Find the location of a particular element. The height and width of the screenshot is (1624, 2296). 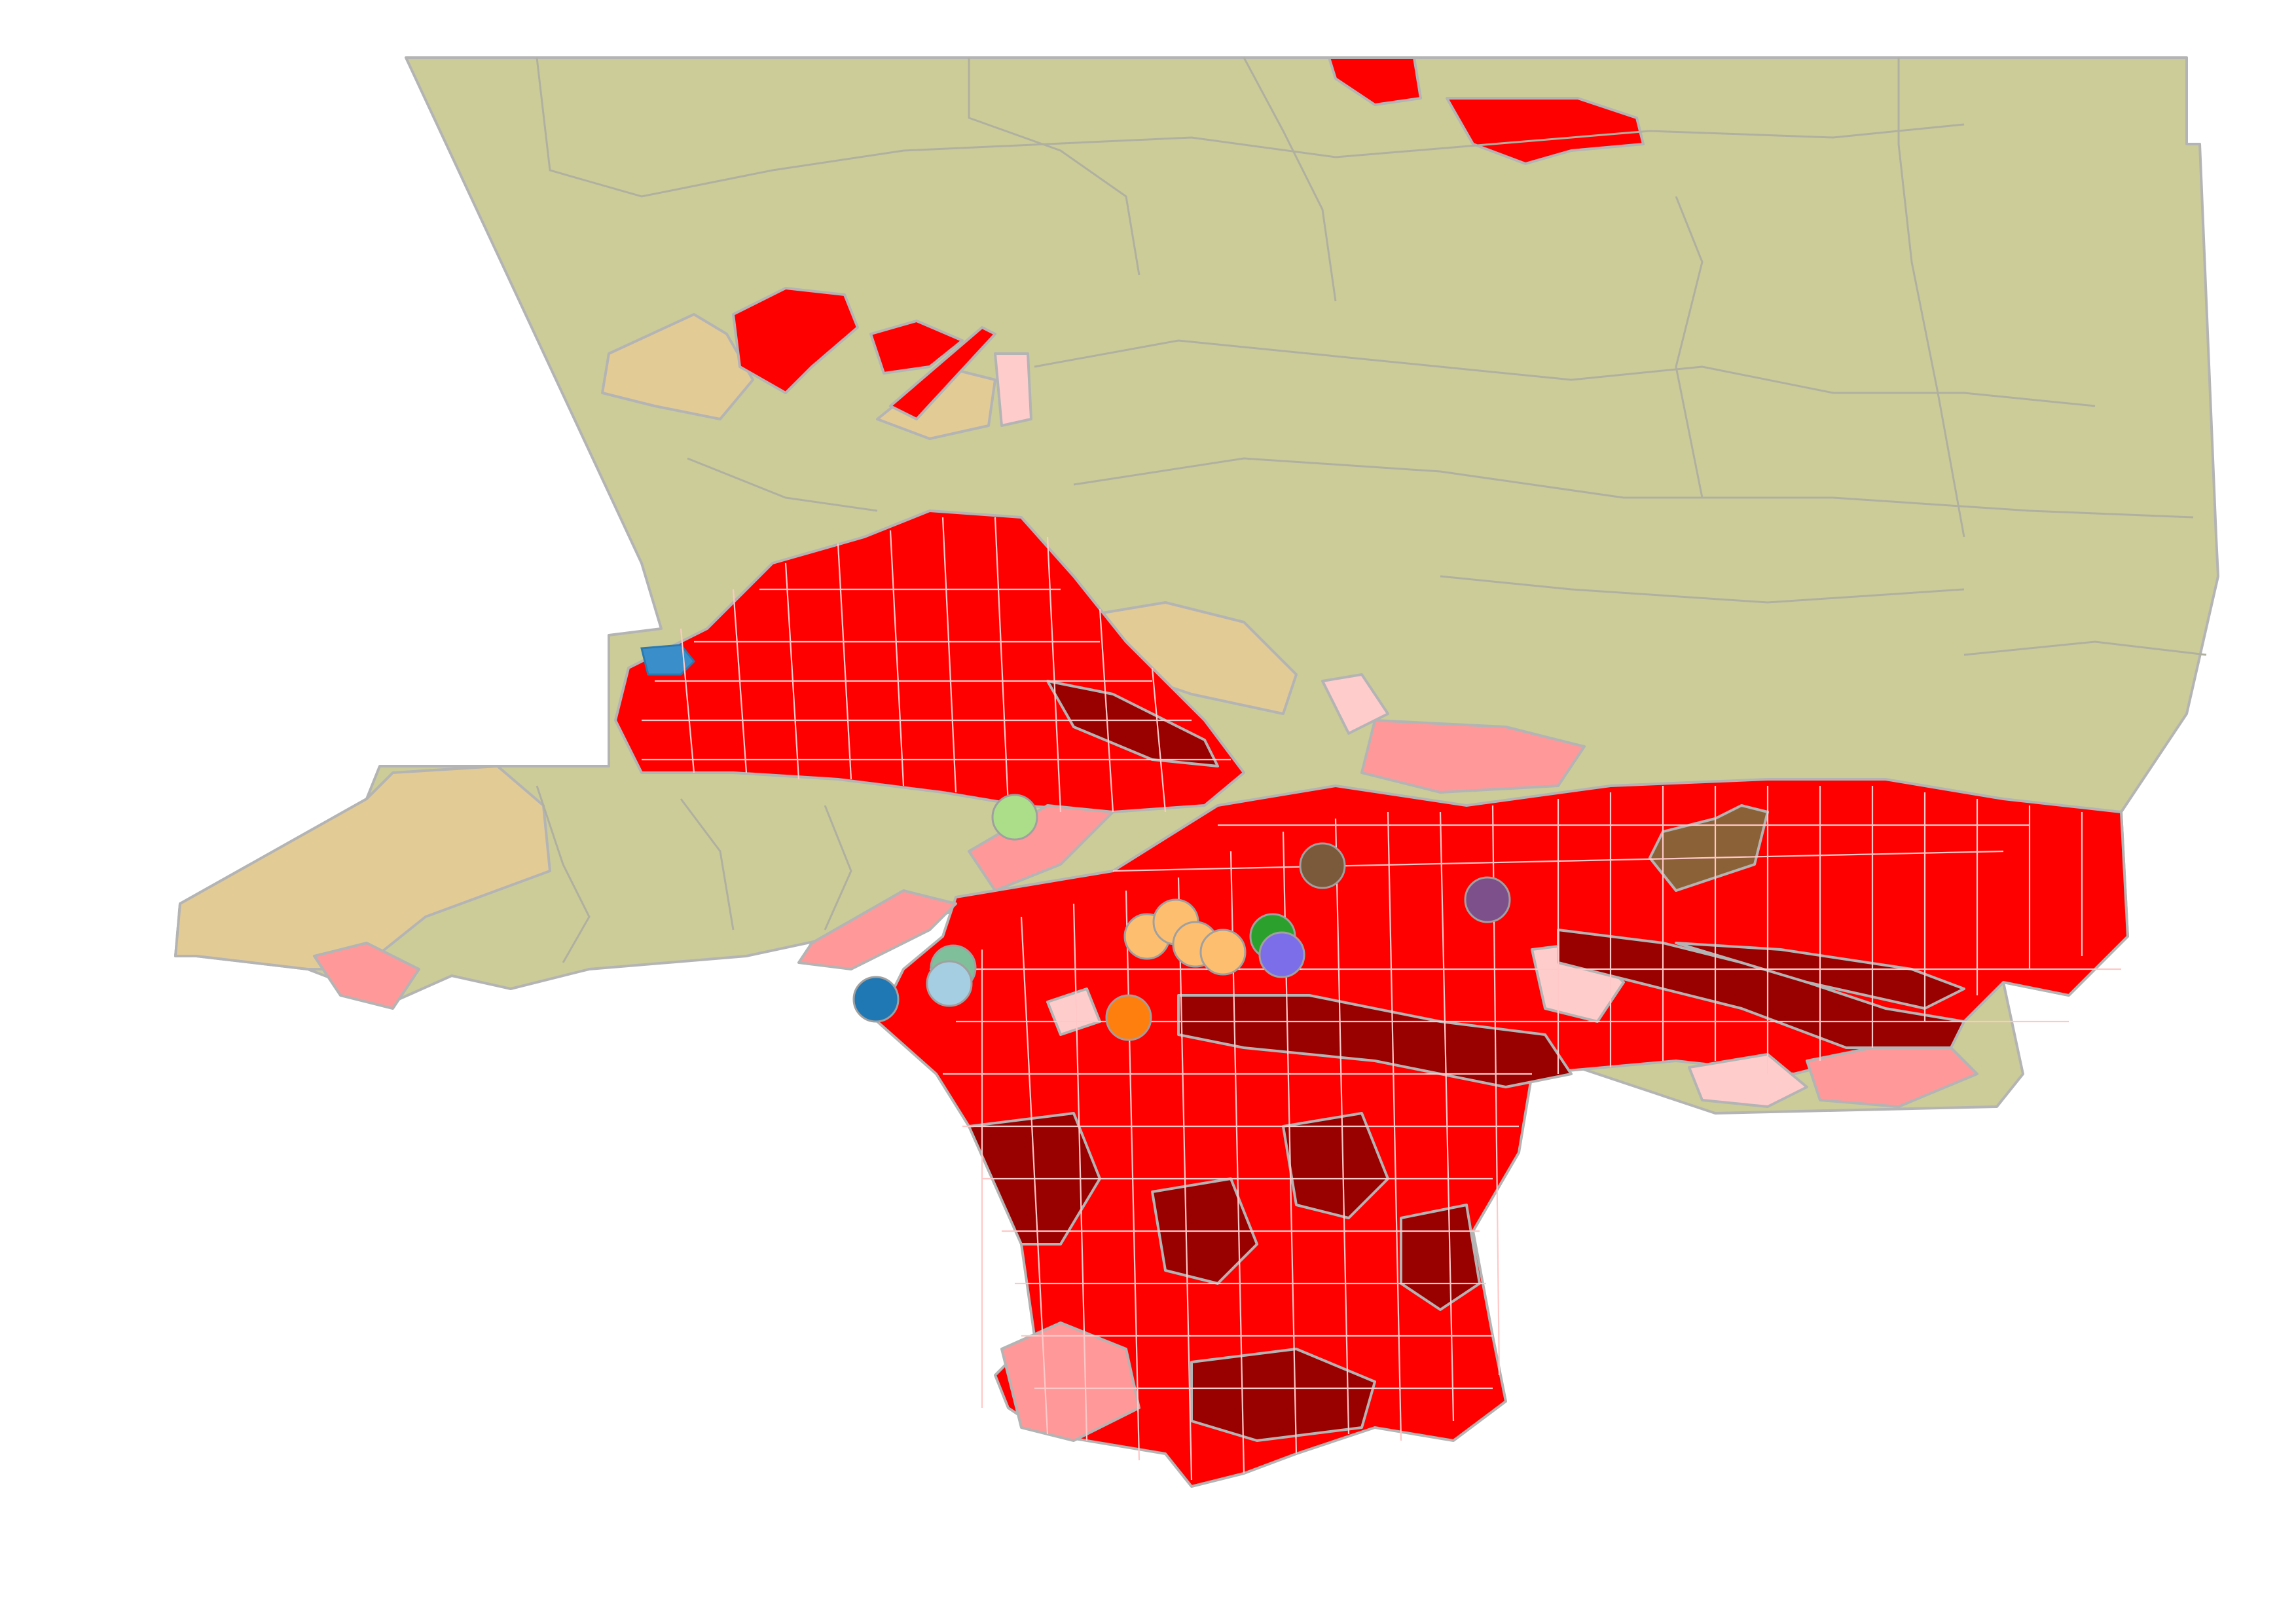

very-high-valley is located at coordinates (1132, 723).